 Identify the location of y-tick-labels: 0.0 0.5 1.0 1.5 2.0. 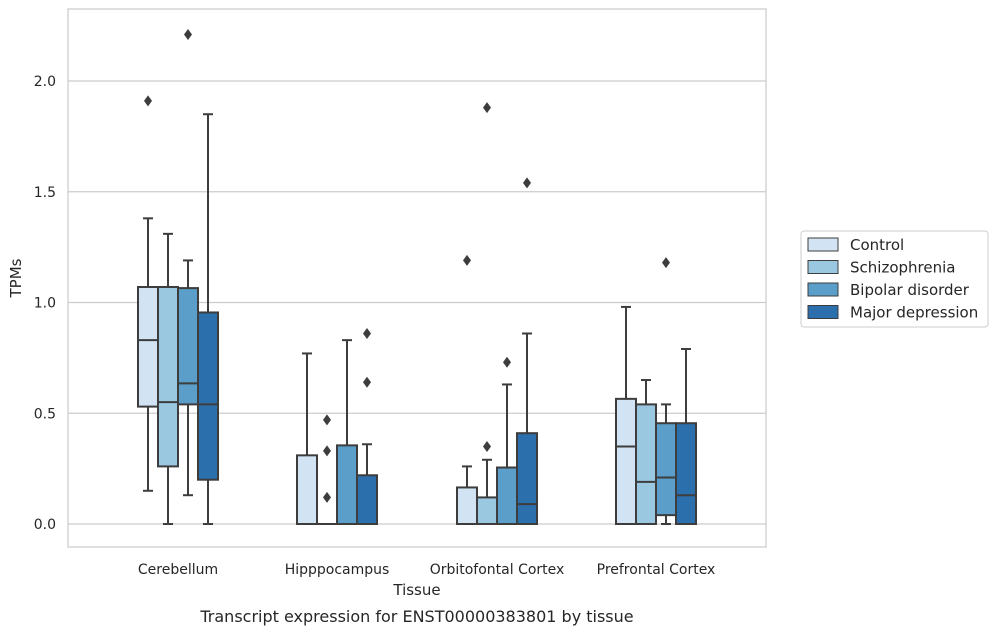
(45, 303).